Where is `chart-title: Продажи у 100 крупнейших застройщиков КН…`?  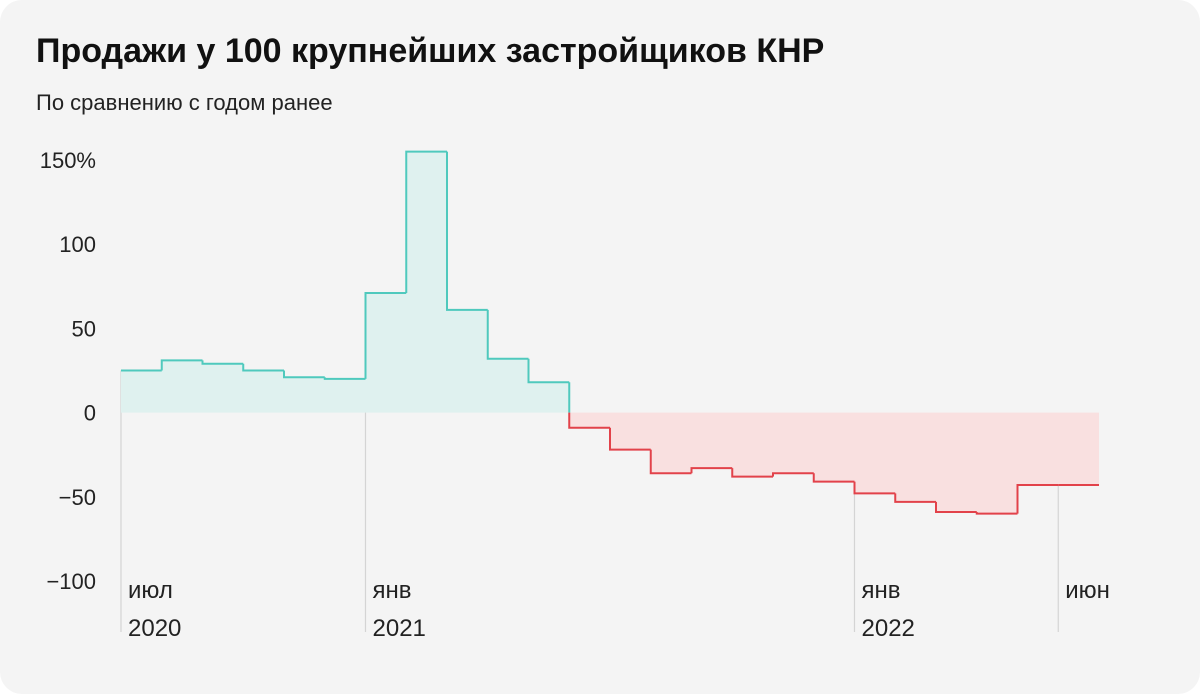
chart-title: Продажи у 100 крупнейших застройщиков КН… is located at coordinates (430, 51).